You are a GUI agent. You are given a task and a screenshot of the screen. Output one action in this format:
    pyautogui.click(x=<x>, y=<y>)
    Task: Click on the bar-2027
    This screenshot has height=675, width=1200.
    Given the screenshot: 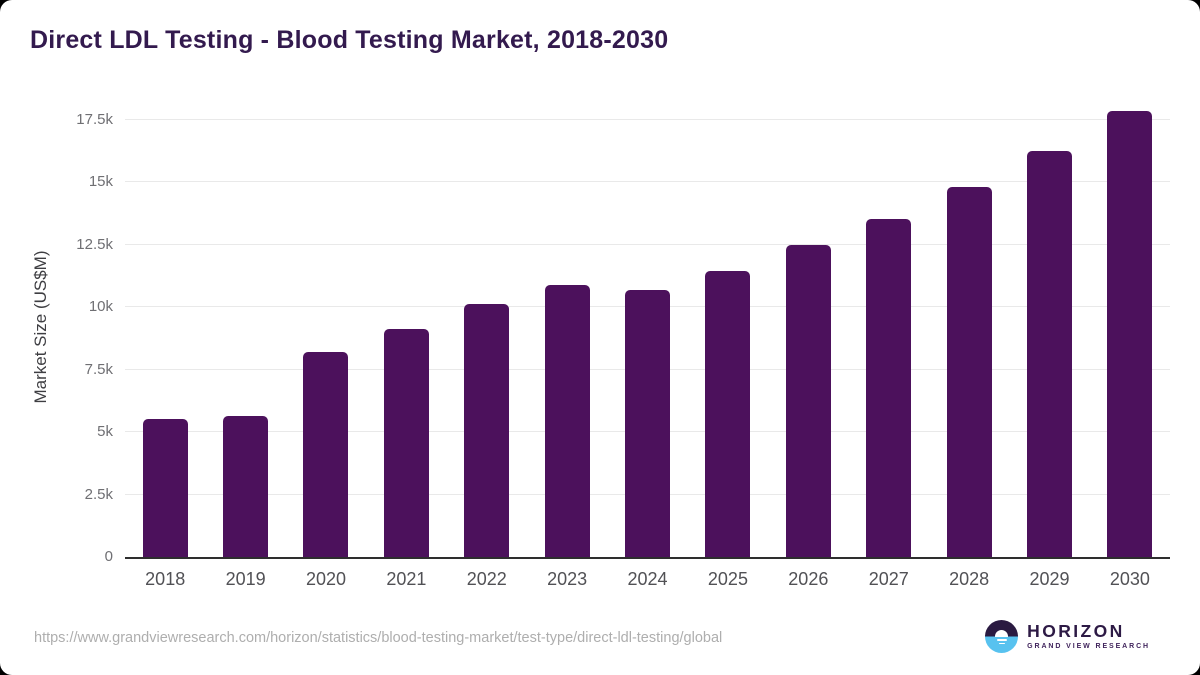 What is the action you would take?
    pyautogui.click(x=889, y=387)
    